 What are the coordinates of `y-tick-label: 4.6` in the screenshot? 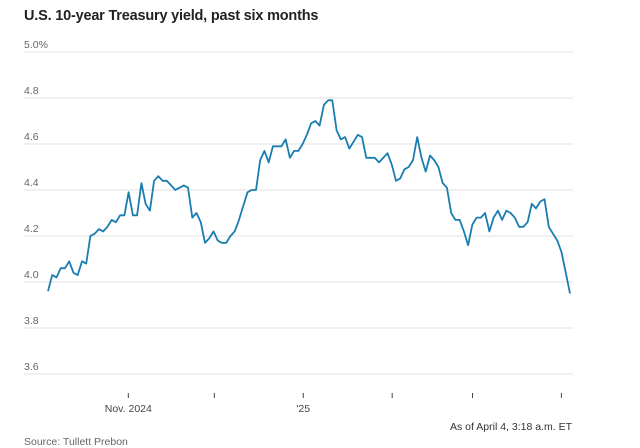 It's located at (31, 137).